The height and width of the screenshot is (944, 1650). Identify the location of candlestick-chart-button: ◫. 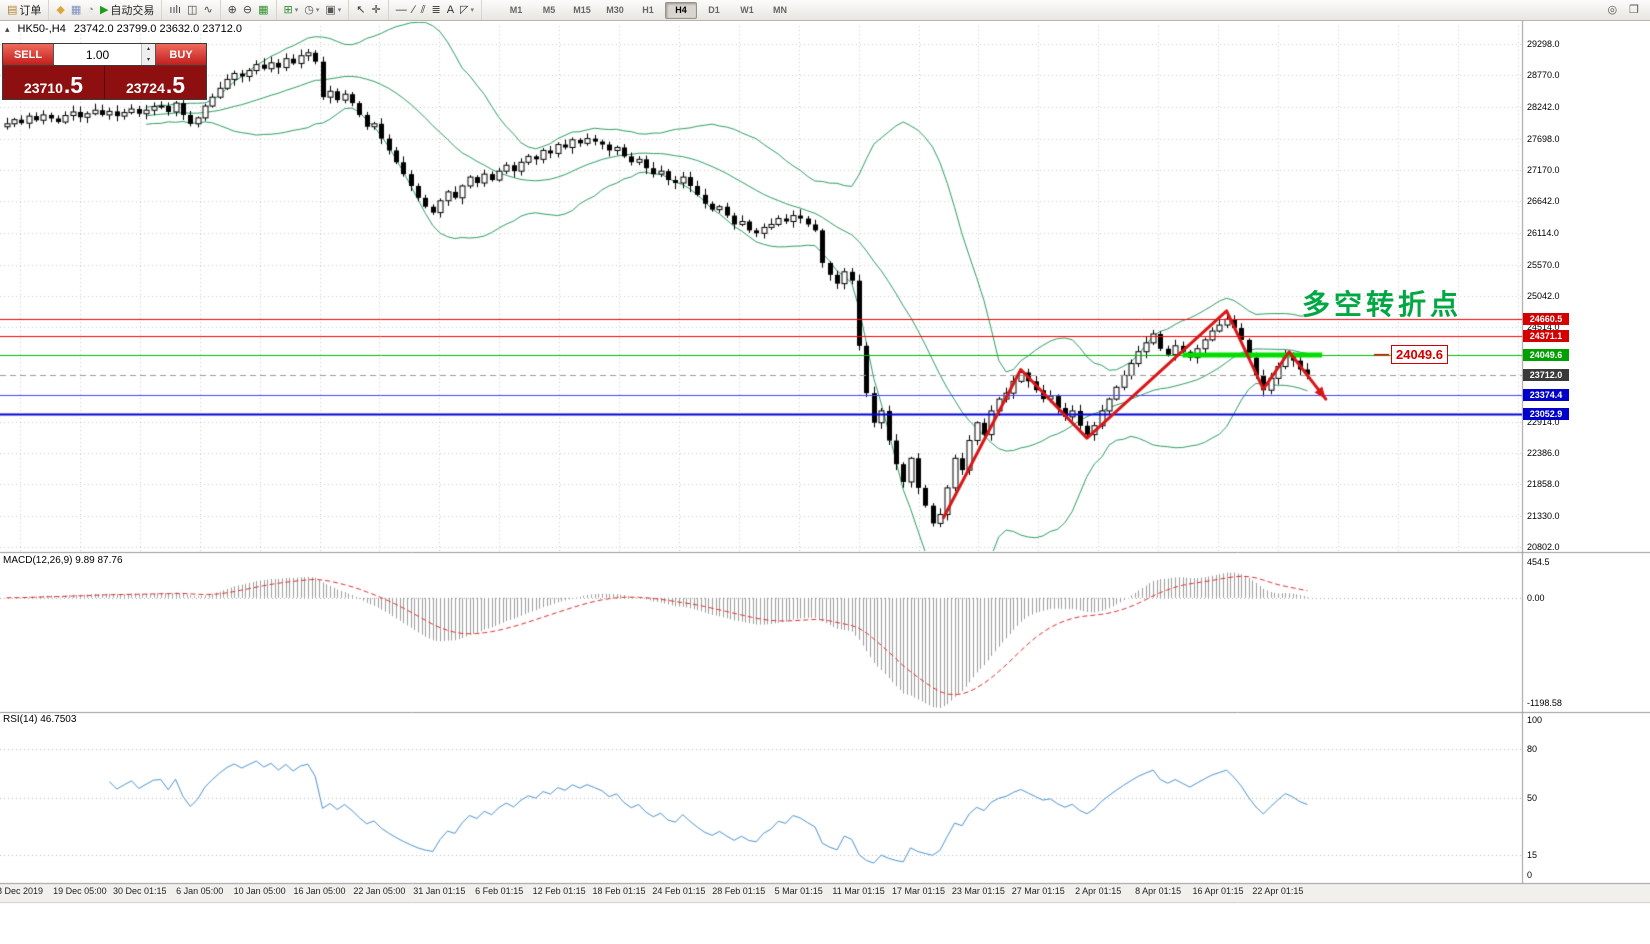
(192, 10).